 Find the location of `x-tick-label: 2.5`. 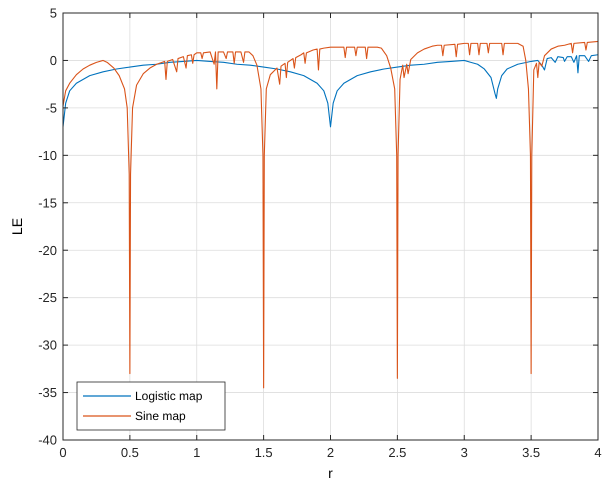

x-tick-label: 2.5 is located at coordinates (397, 452).